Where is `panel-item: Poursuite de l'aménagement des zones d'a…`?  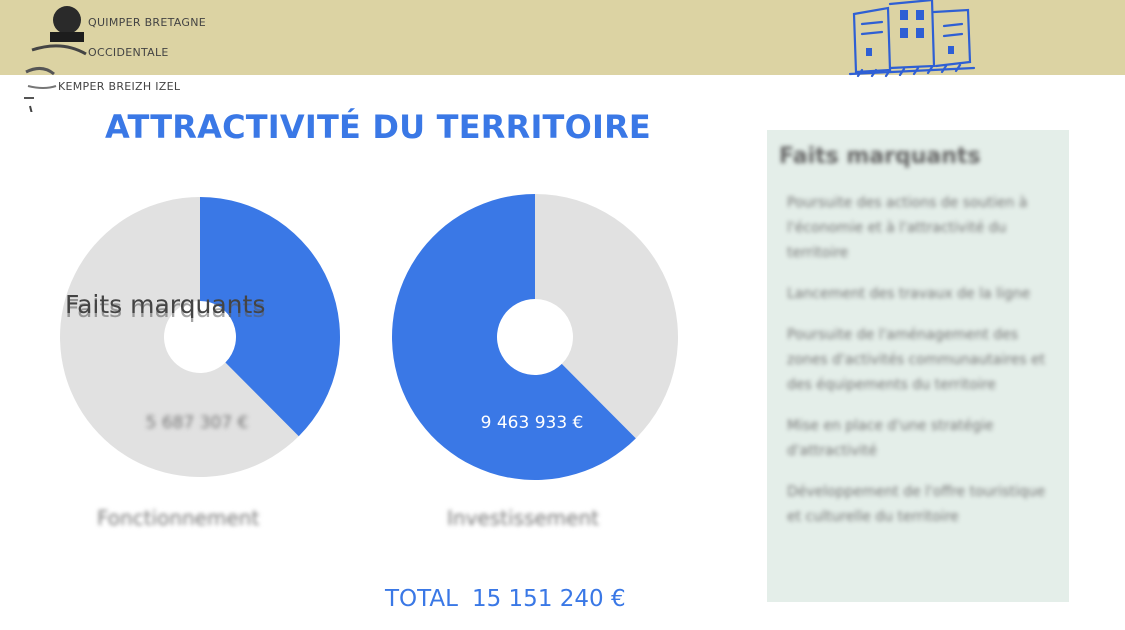 panel-item: Poursuite de l'aménagement des zones d'a… is located at coordinates (916, 360).